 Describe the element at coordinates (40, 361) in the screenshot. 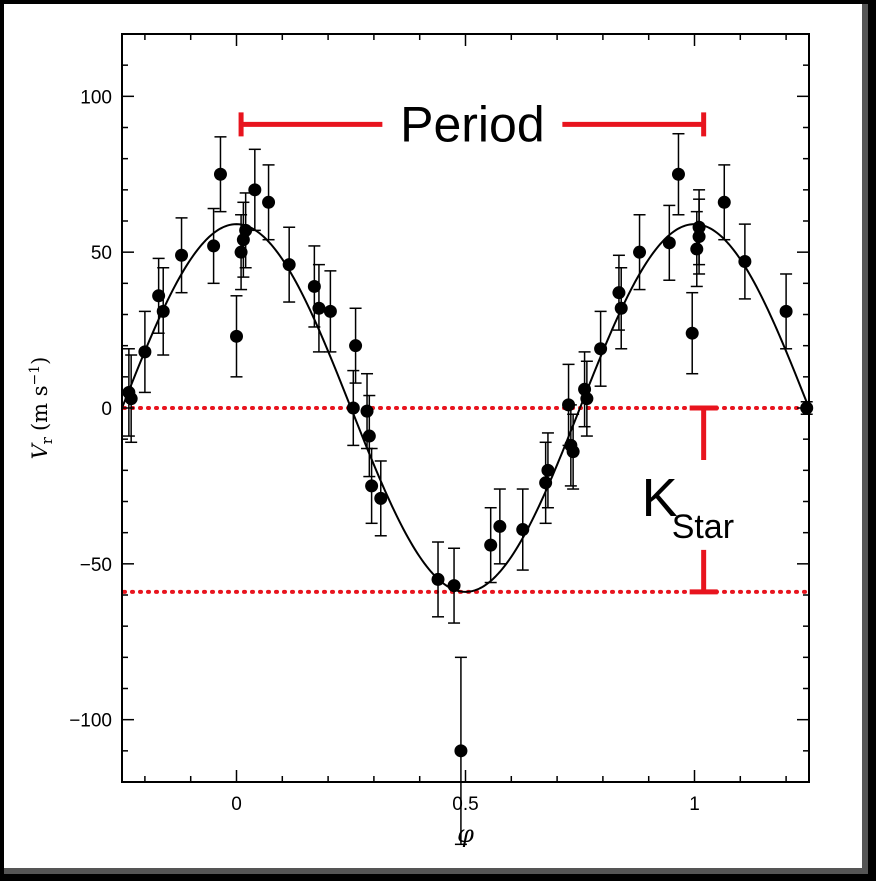

I see `y-label-units-close: )` at that location.